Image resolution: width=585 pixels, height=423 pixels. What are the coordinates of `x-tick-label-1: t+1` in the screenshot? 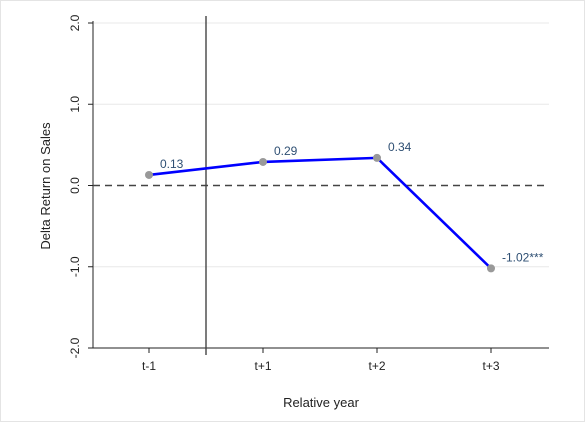 It's located at (262, 366).